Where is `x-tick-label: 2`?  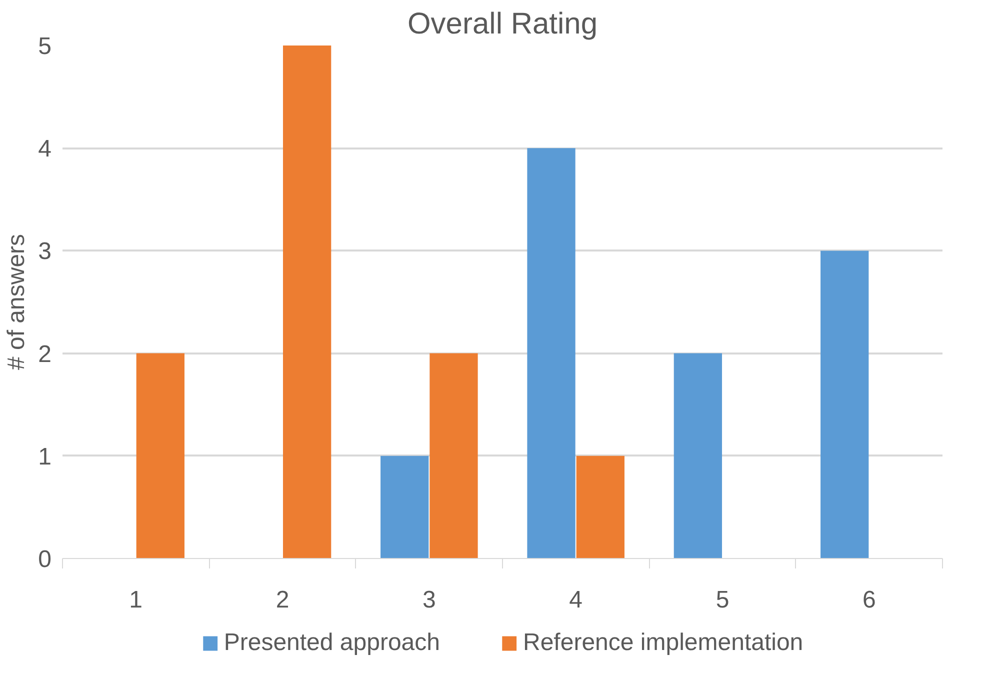 x-tick-label: 2 is located at coordinates (283, 600).